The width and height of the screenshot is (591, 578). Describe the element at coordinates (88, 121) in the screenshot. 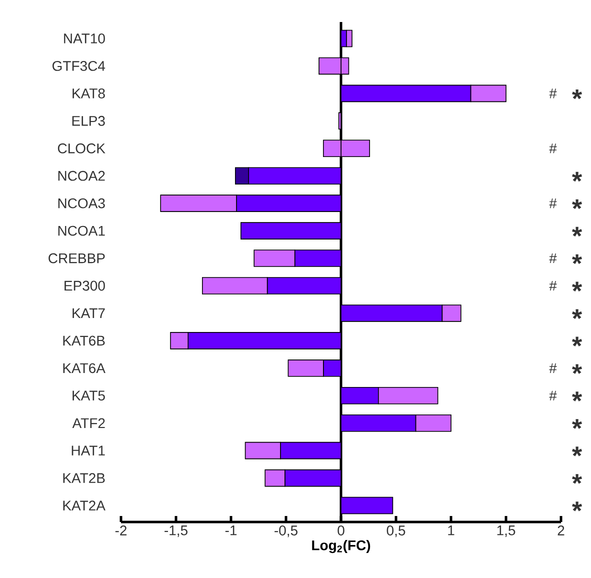

I see `y-tick-label: ELP3` at that location.